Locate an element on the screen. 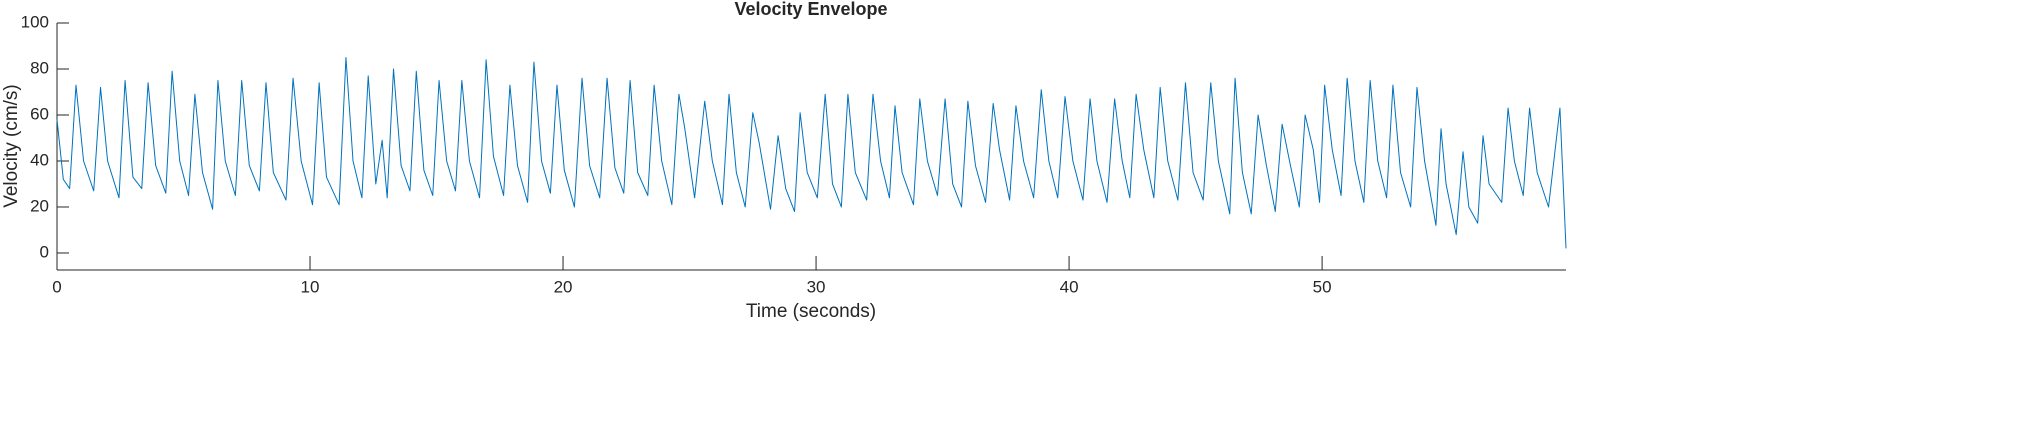 This screenshot has height=421, width=2021. y-axis-label: Velocity (cm/s) is located at coordinates (11, 146).